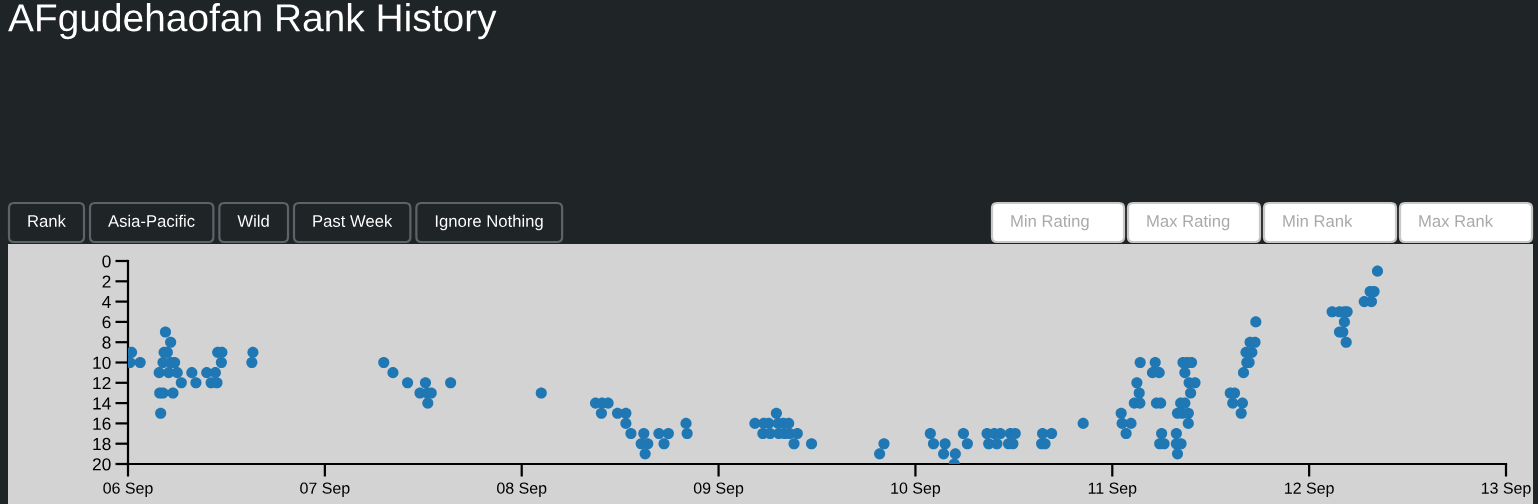 The height and width of the screenshot is (504, 1538). I want to click on y-tick-label: 8, so click(106, 342).